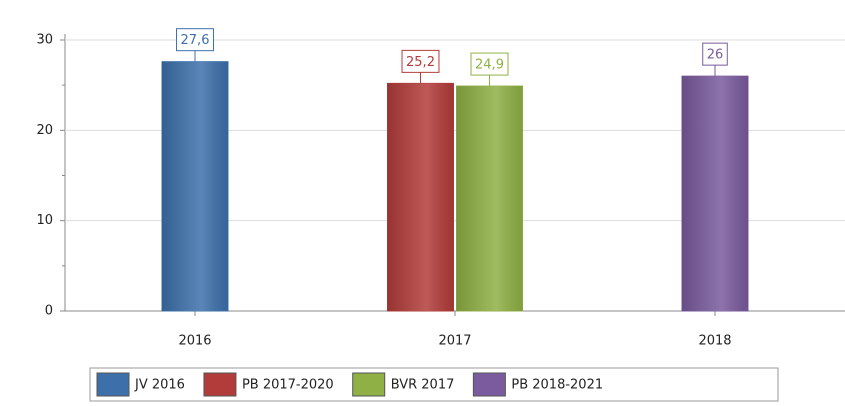  I want to click on legend-label: PB 2018-2021, so click(557, 385).